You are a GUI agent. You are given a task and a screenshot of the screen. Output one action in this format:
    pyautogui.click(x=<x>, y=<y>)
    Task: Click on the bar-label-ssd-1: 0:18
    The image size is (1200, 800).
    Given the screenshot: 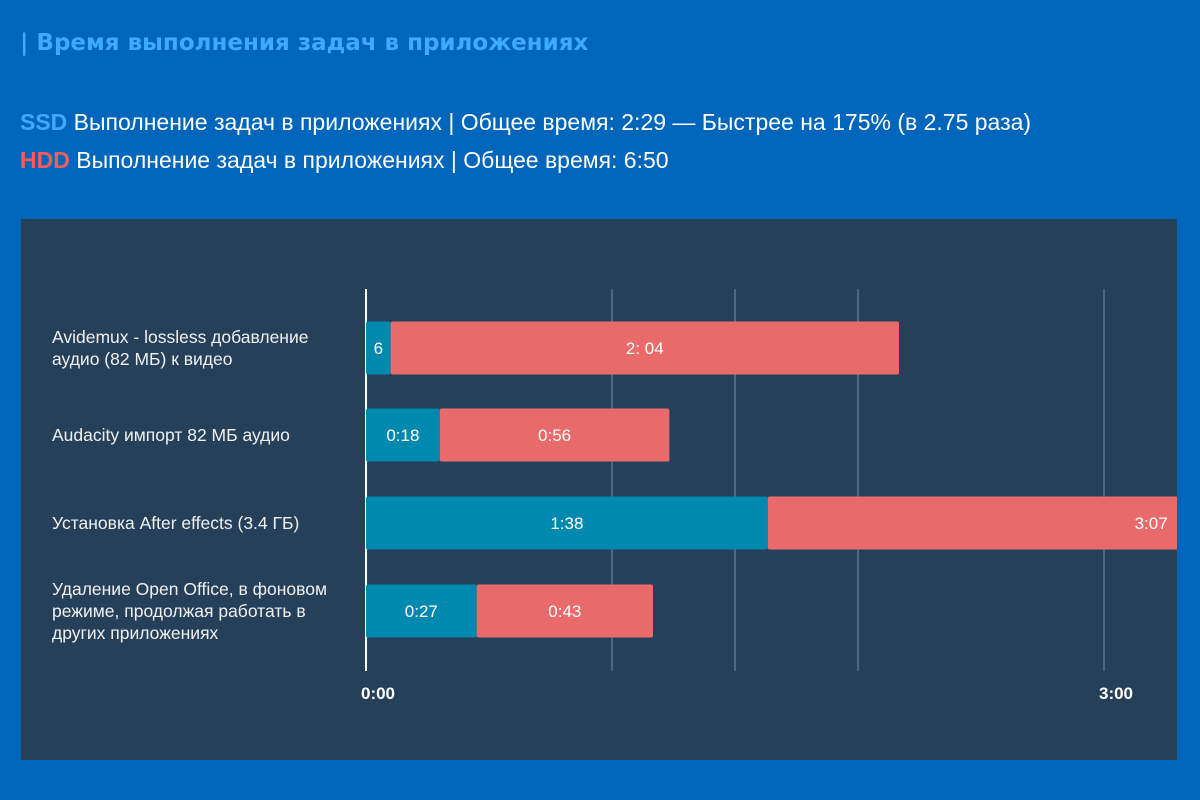 What is the action you would take?
    pyautogui.click(x=402, y=435)
    